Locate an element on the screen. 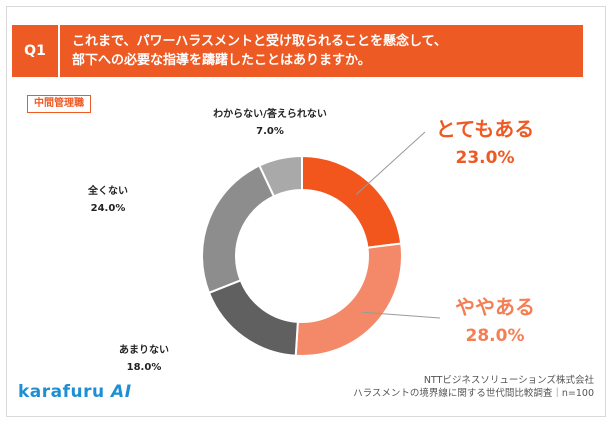  slice-unknown is located at coordinates (280, 176).